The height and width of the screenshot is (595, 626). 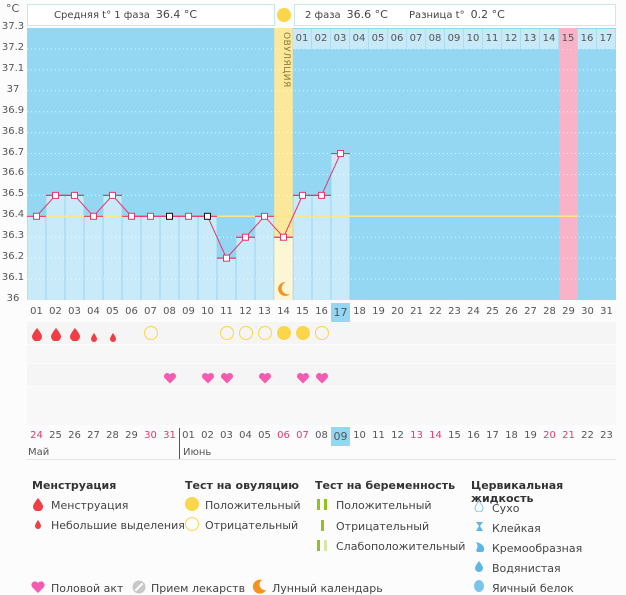 I want to click on x-day-label: 31, so click(x=606, y=311).